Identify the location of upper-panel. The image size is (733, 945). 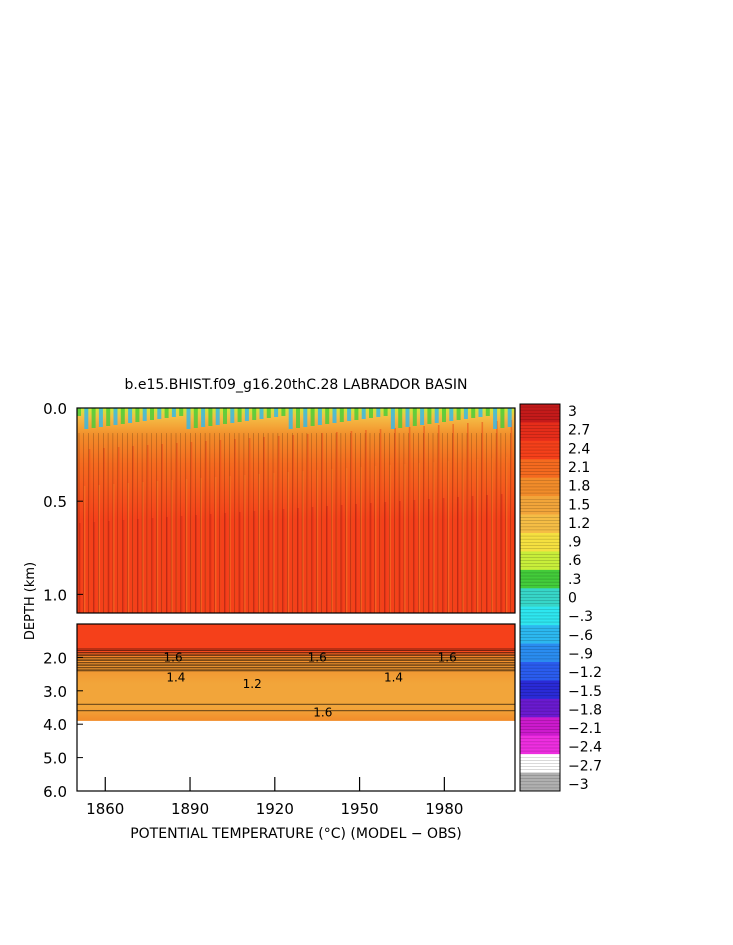
(296, 510).